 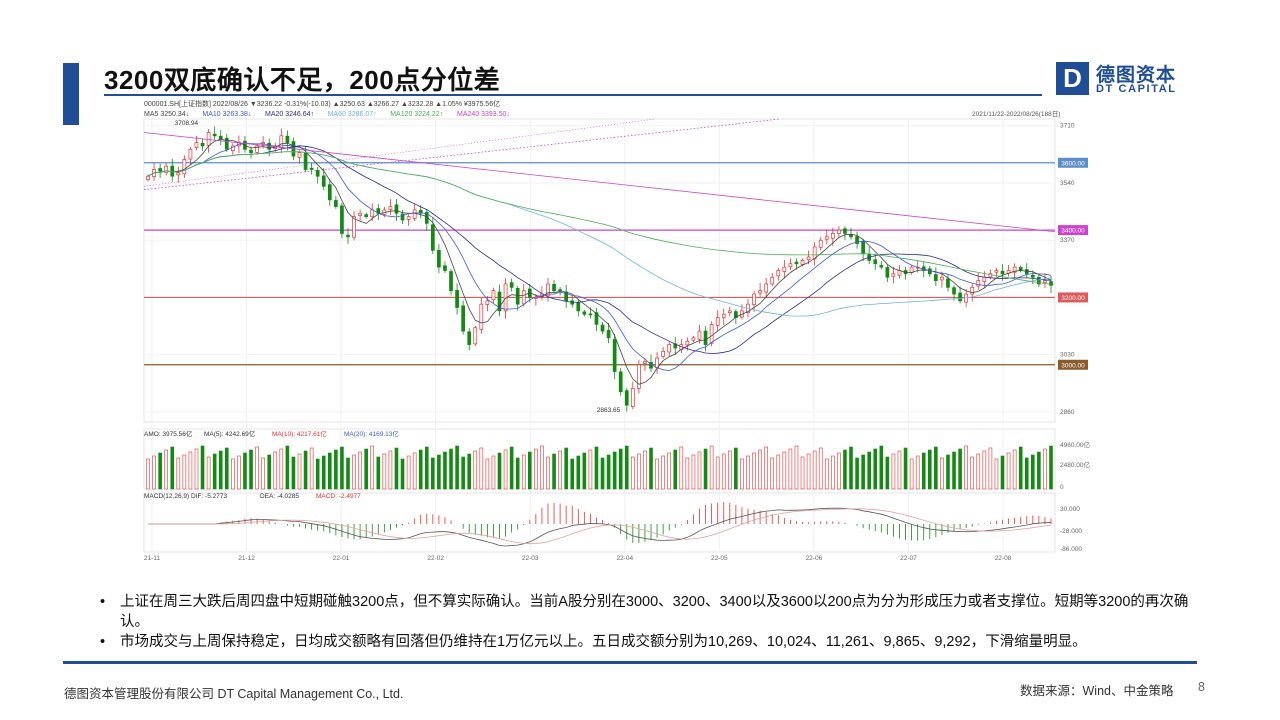 What do you see at coordinates (719, 558) in the screenshot?
I see `x-tick-label: 22-05` at bounding box center [719, 558].